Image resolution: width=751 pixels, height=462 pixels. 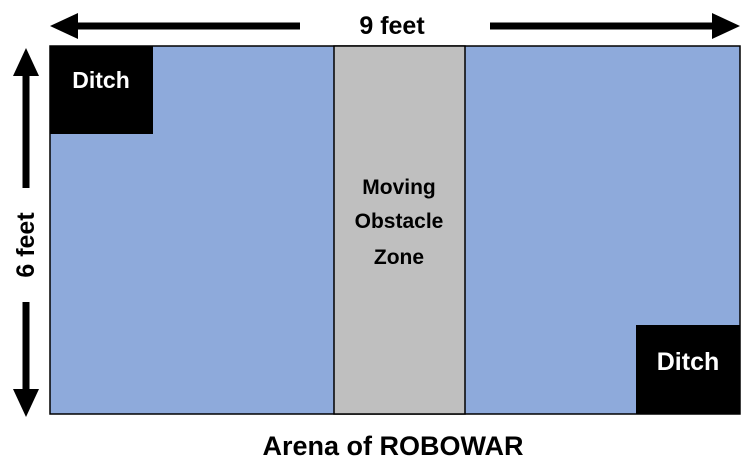 I want to click on obstacle-zone-label: Moving Obstacle Zone, so click(x=399, y=222).